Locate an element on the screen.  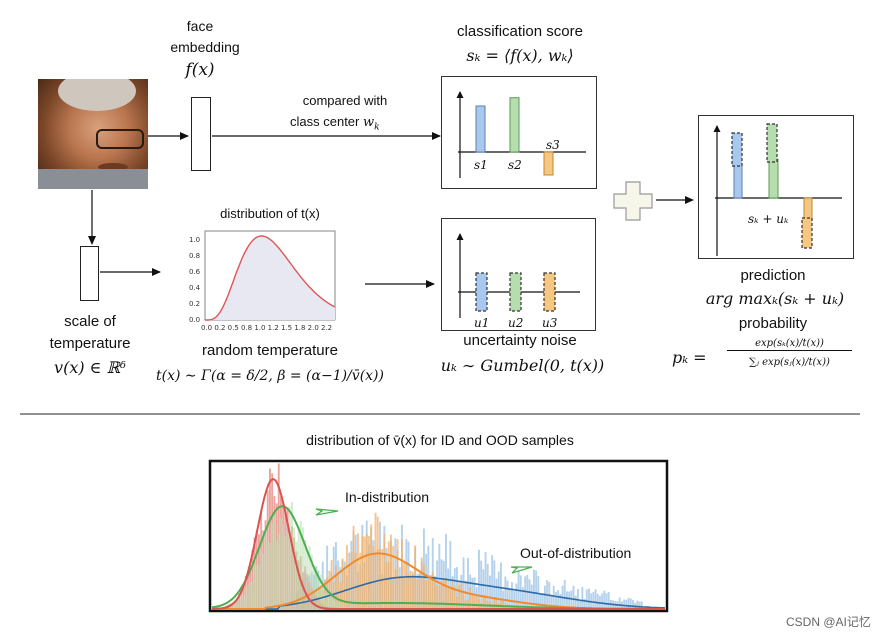
embedding-symbol: f(x) is located at coordinates (200, 70).